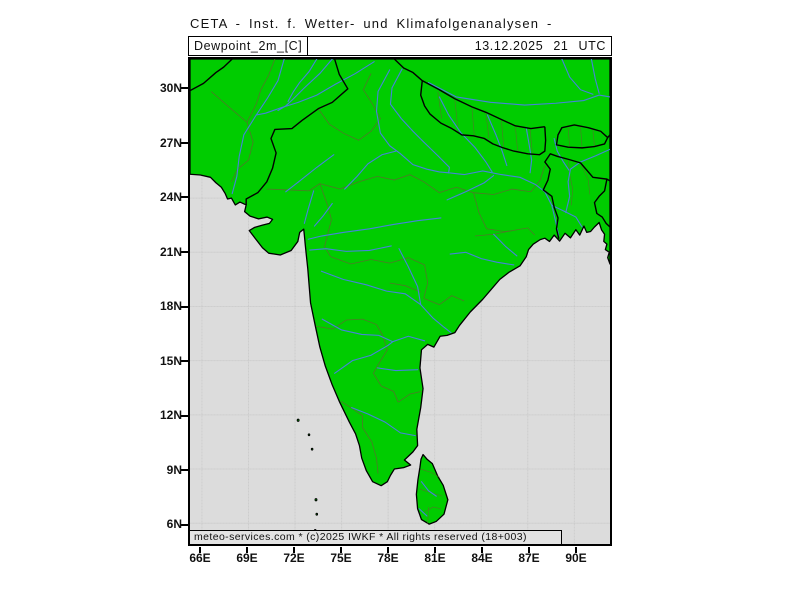 The height and width of the screenshot is (600, 800). What do you see at coordinates (435, 558) in the screenshot?
I see `x-axis-label: 81E` at bounding box center [435, 558].